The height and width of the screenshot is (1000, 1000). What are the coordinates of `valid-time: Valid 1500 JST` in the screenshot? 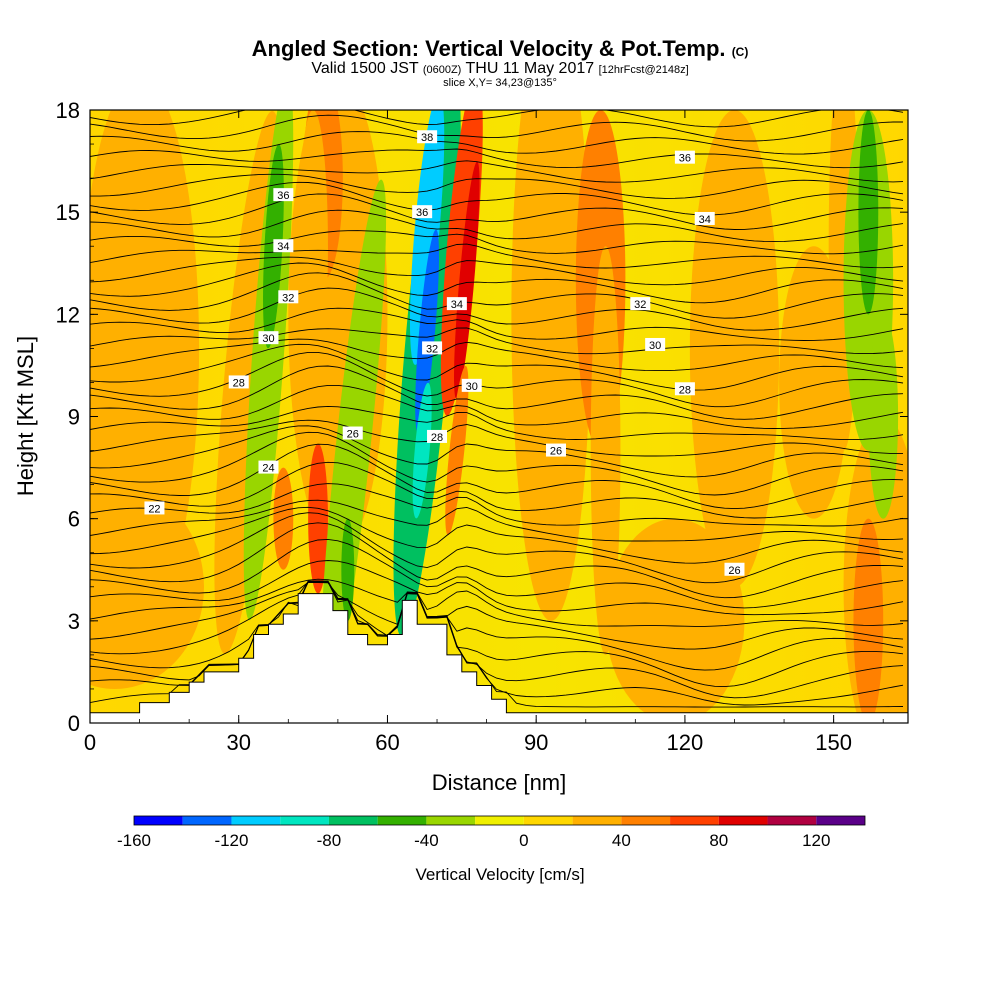 It's located at (365, 68).